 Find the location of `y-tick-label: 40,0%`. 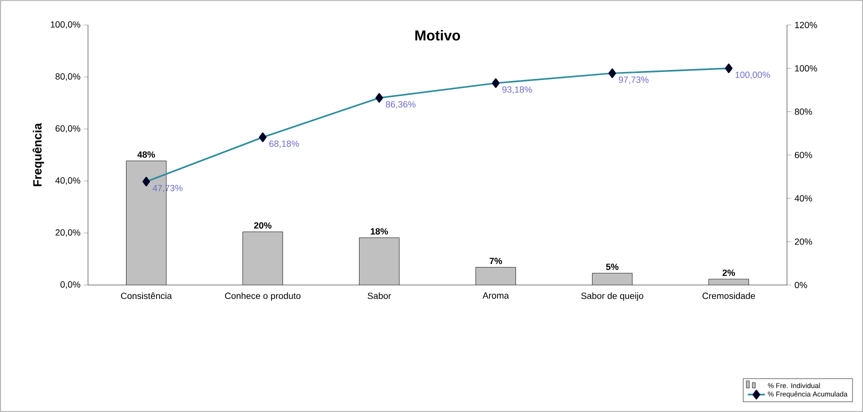

y-tick-label: 40,0% is located at coordinates (67, 181).